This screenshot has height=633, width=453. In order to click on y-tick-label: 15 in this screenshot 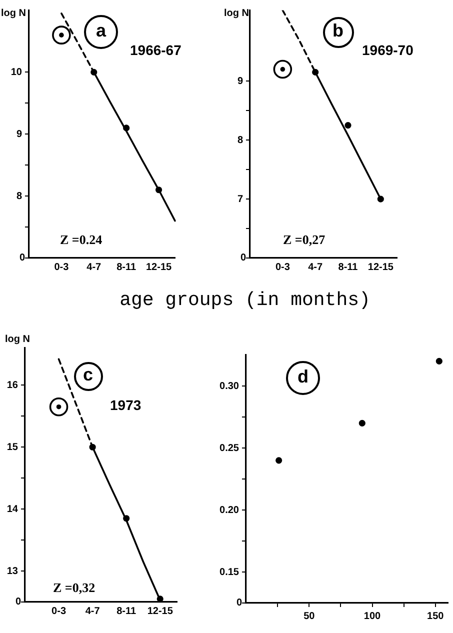, I will do `click(12, 447)`.